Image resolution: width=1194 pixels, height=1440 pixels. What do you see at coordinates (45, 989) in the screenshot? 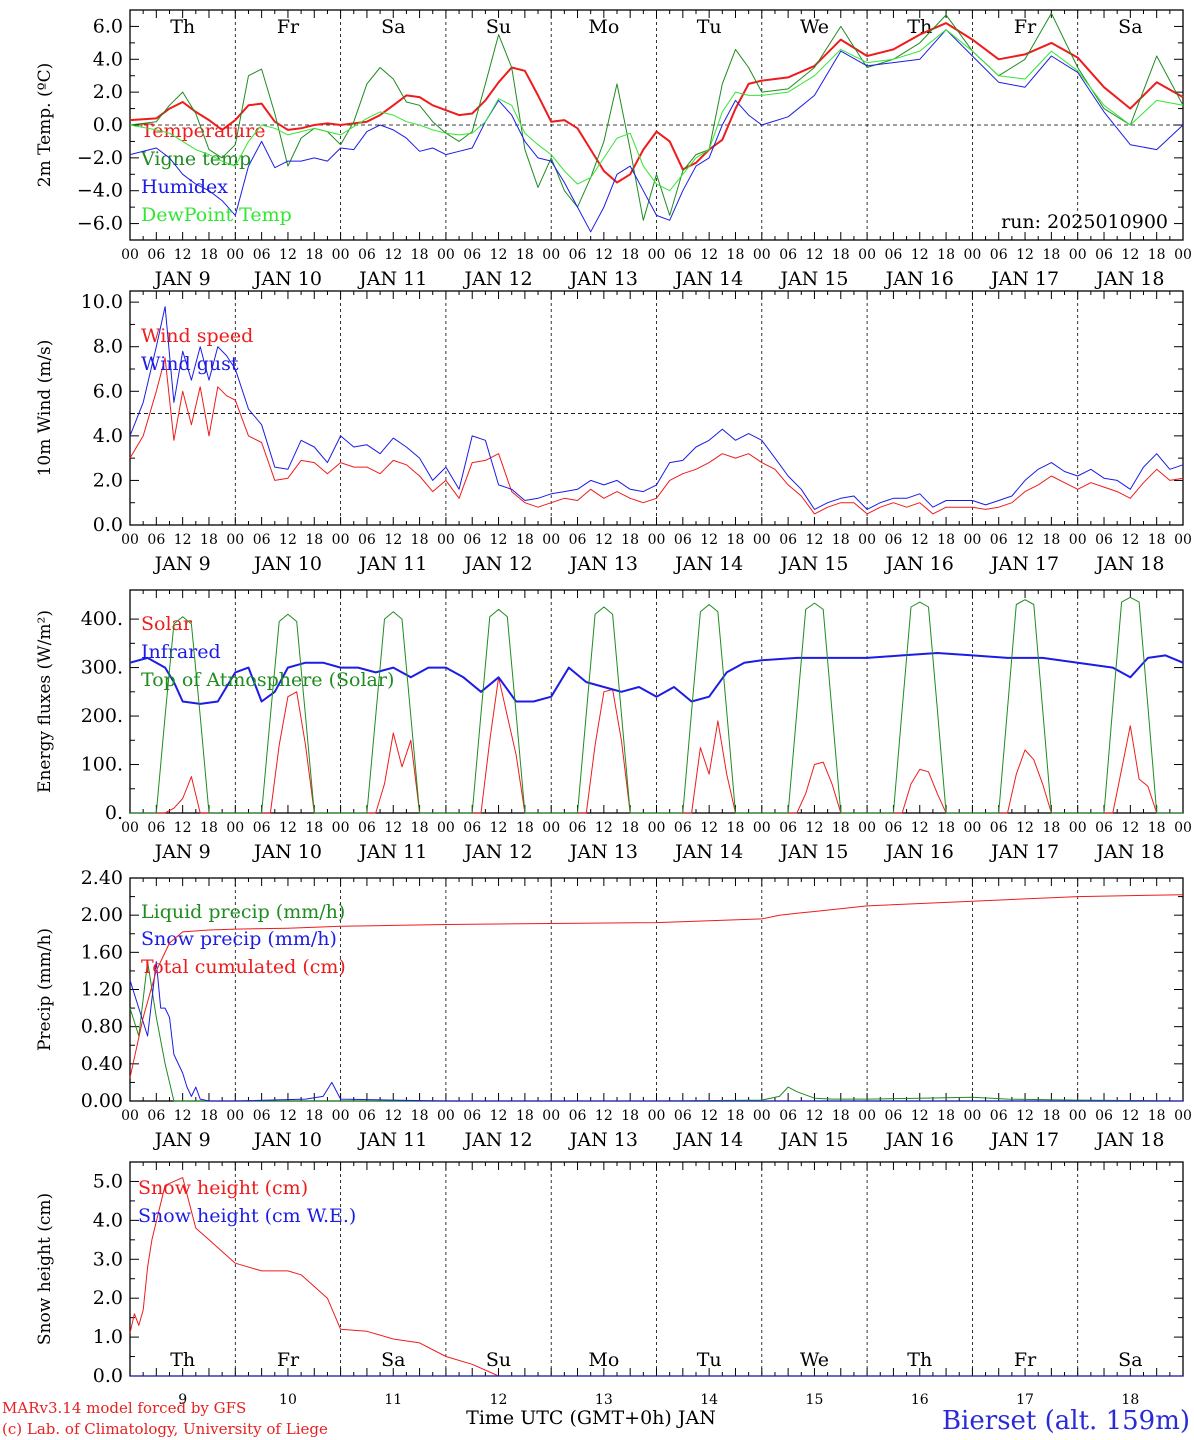
I see `y-axis-label: Precip (mm/h)` at bounding box center [45, 989].